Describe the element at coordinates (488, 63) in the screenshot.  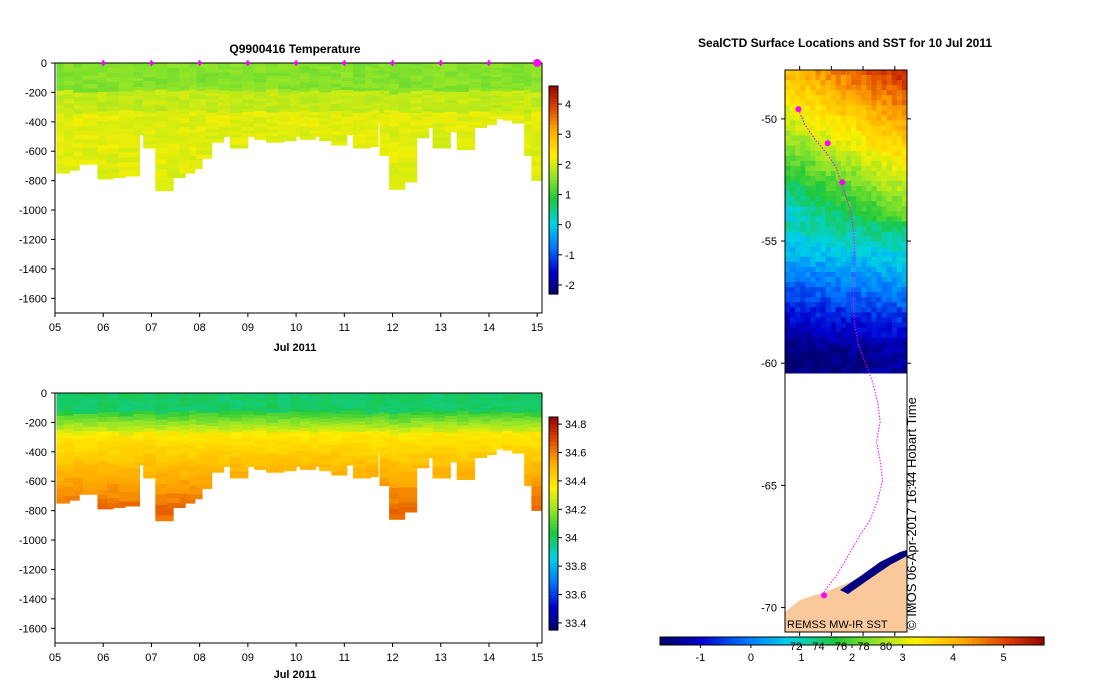
I see `profile-marker-dot` at that location.